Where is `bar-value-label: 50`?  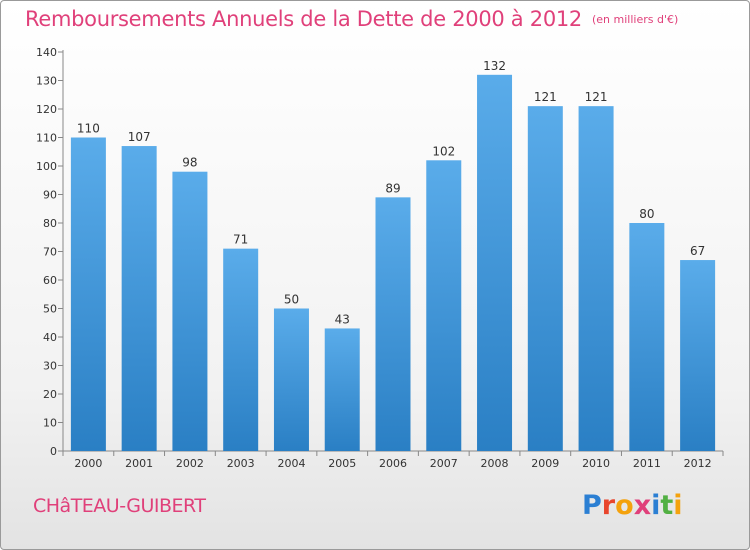
bar-value-label: 50 is located at coordinates (291, 300).